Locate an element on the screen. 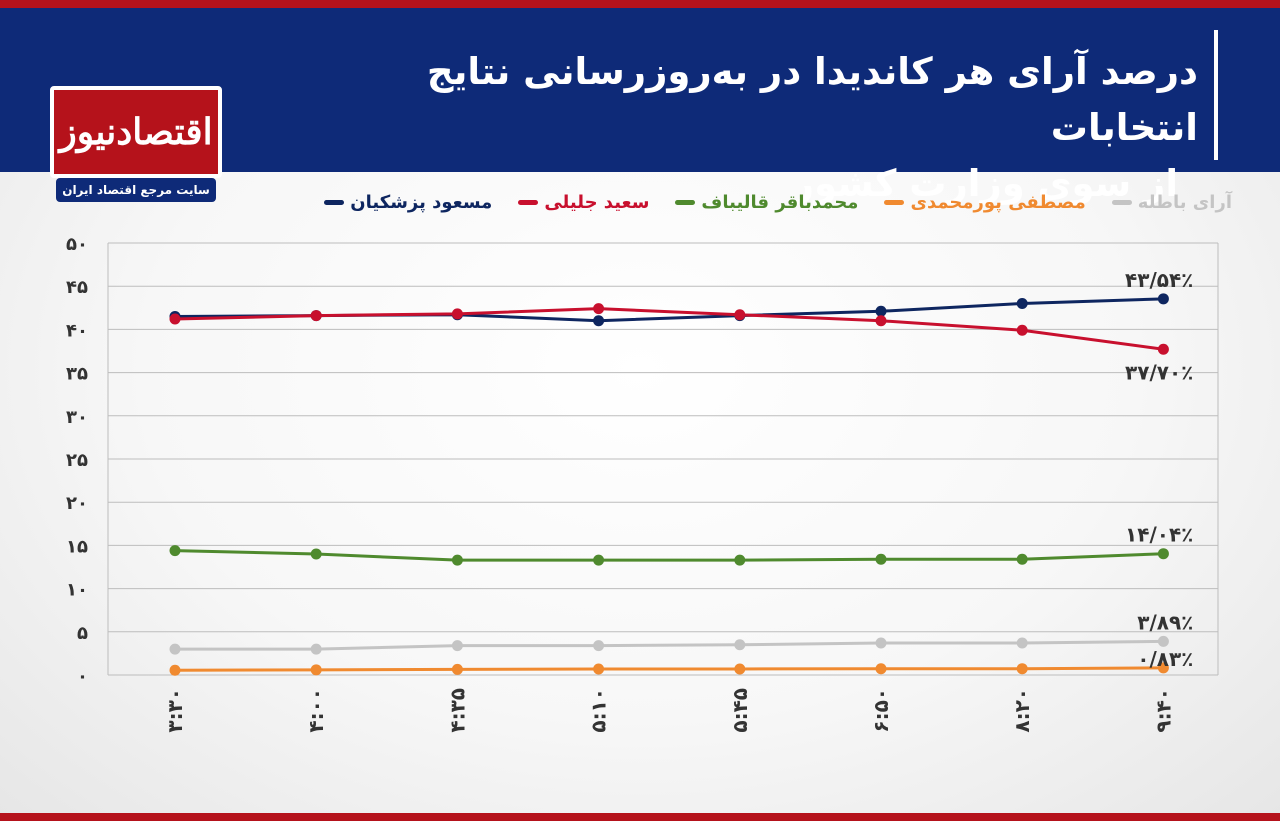 Image resolution: width=1280 pixels, height=821 pixels. data-label: ۳/۸۹٪ is located at coordinates (1165, 622).